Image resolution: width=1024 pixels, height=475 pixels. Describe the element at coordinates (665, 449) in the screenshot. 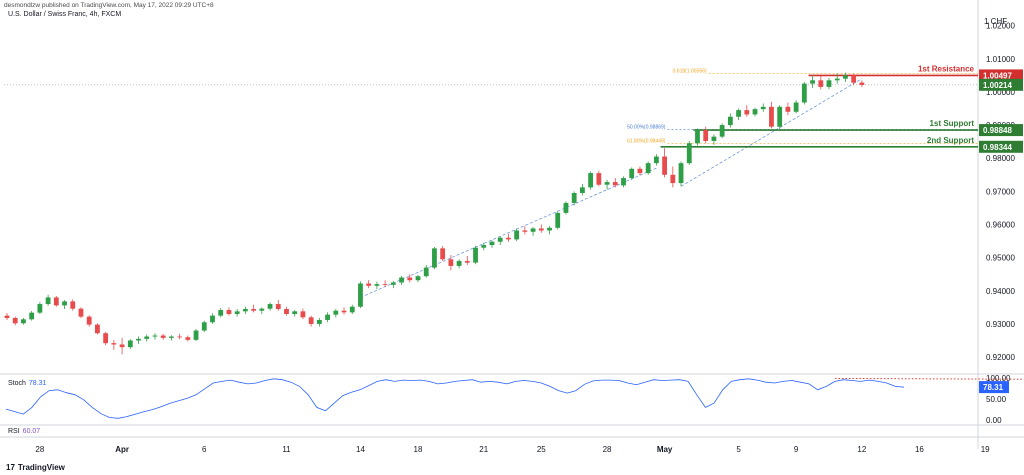

I see `x-tick-label: May` at that location.